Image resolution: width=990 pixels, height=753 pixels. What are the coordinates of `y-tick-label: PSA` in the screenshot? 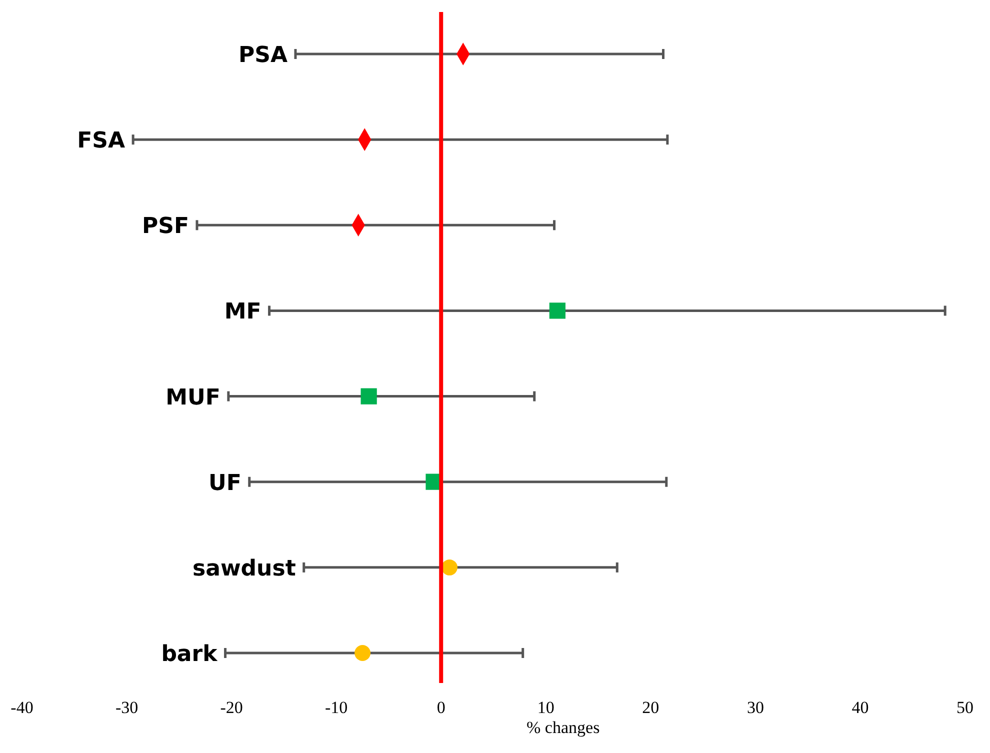 It's located at (263, 55).